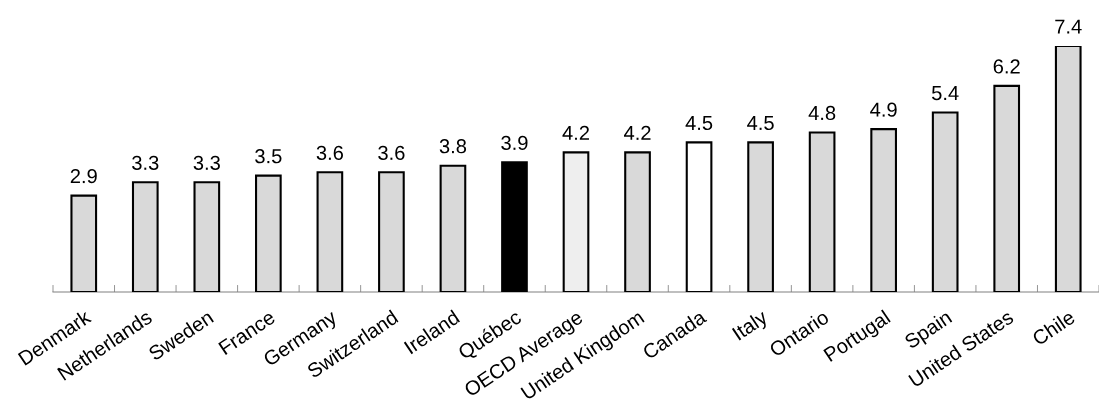 The width and height of the screenshot is (1099, 412). Describe the element at coordinates (453, 146) in the screenshot. I see `data-label: 3.8` at that location.